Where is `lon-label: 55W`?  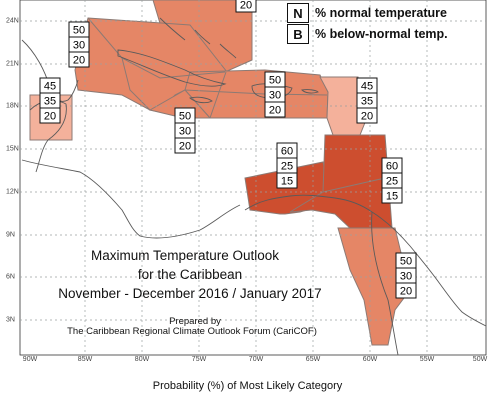
lon-label: 55W is located at coordinates (427, 359).